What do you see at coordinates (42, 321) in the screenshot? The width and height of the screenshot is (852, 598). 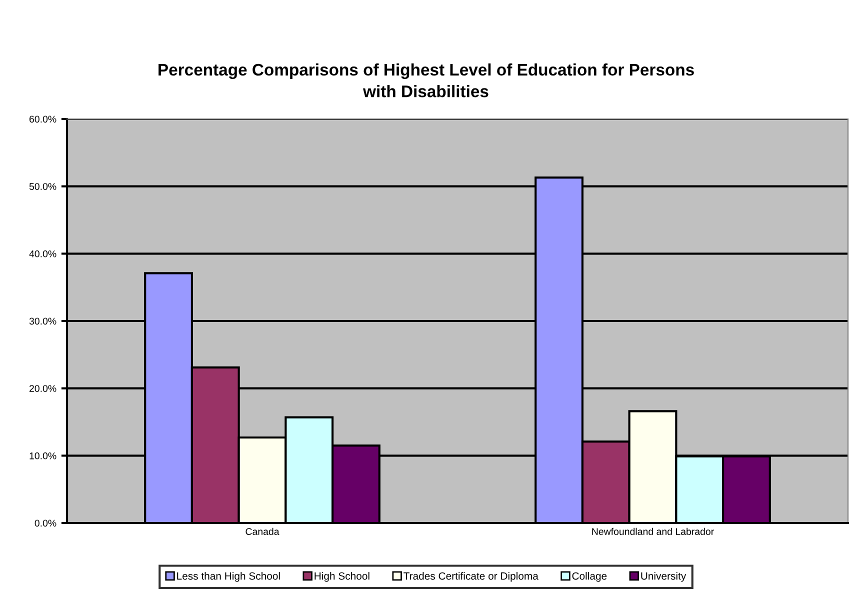 I see `y-tick-label: 30.0%` at bounding box center [42, 321].